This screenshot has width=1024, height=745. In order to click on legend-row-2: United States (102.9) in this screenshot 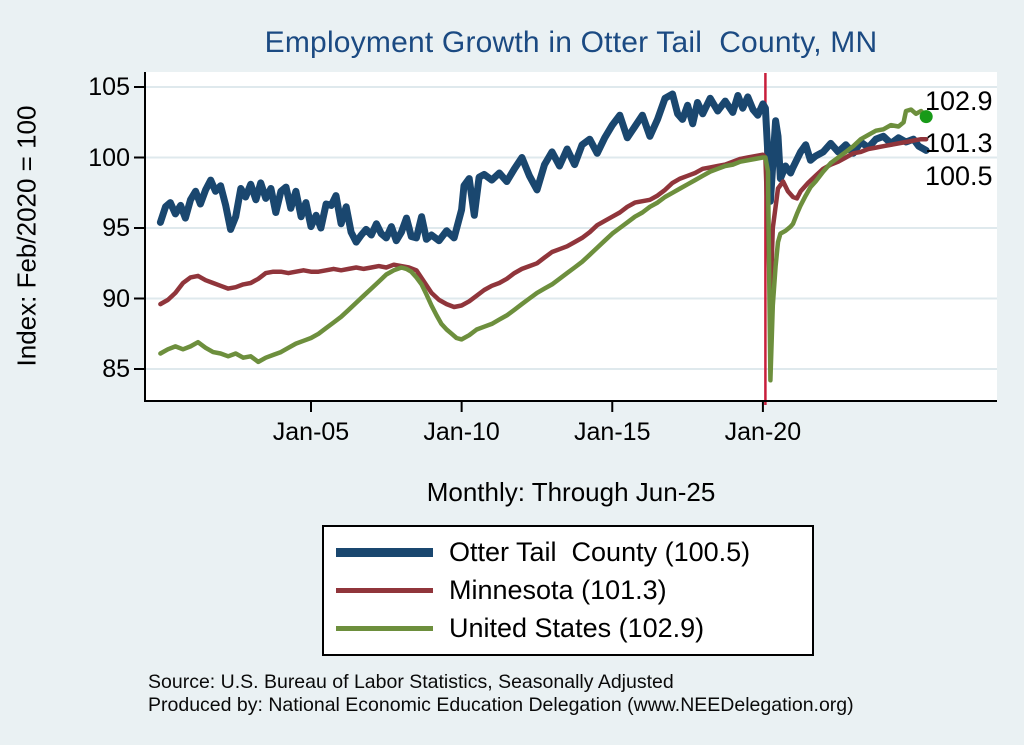, I will do `click(574, 628)`.